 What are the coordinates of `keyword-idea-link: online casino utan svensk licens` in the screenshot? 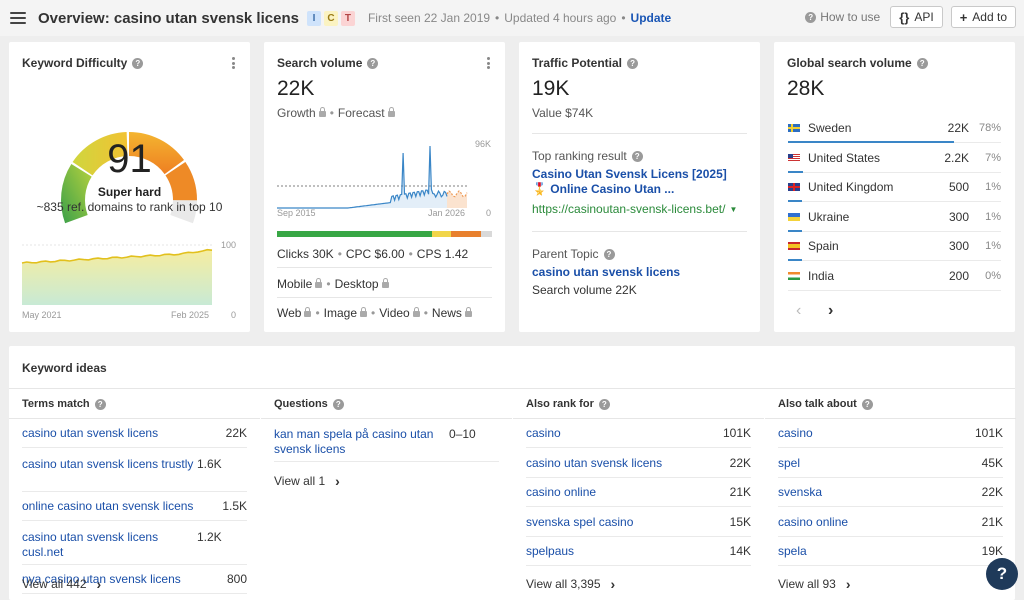 It's located at (108, 506).